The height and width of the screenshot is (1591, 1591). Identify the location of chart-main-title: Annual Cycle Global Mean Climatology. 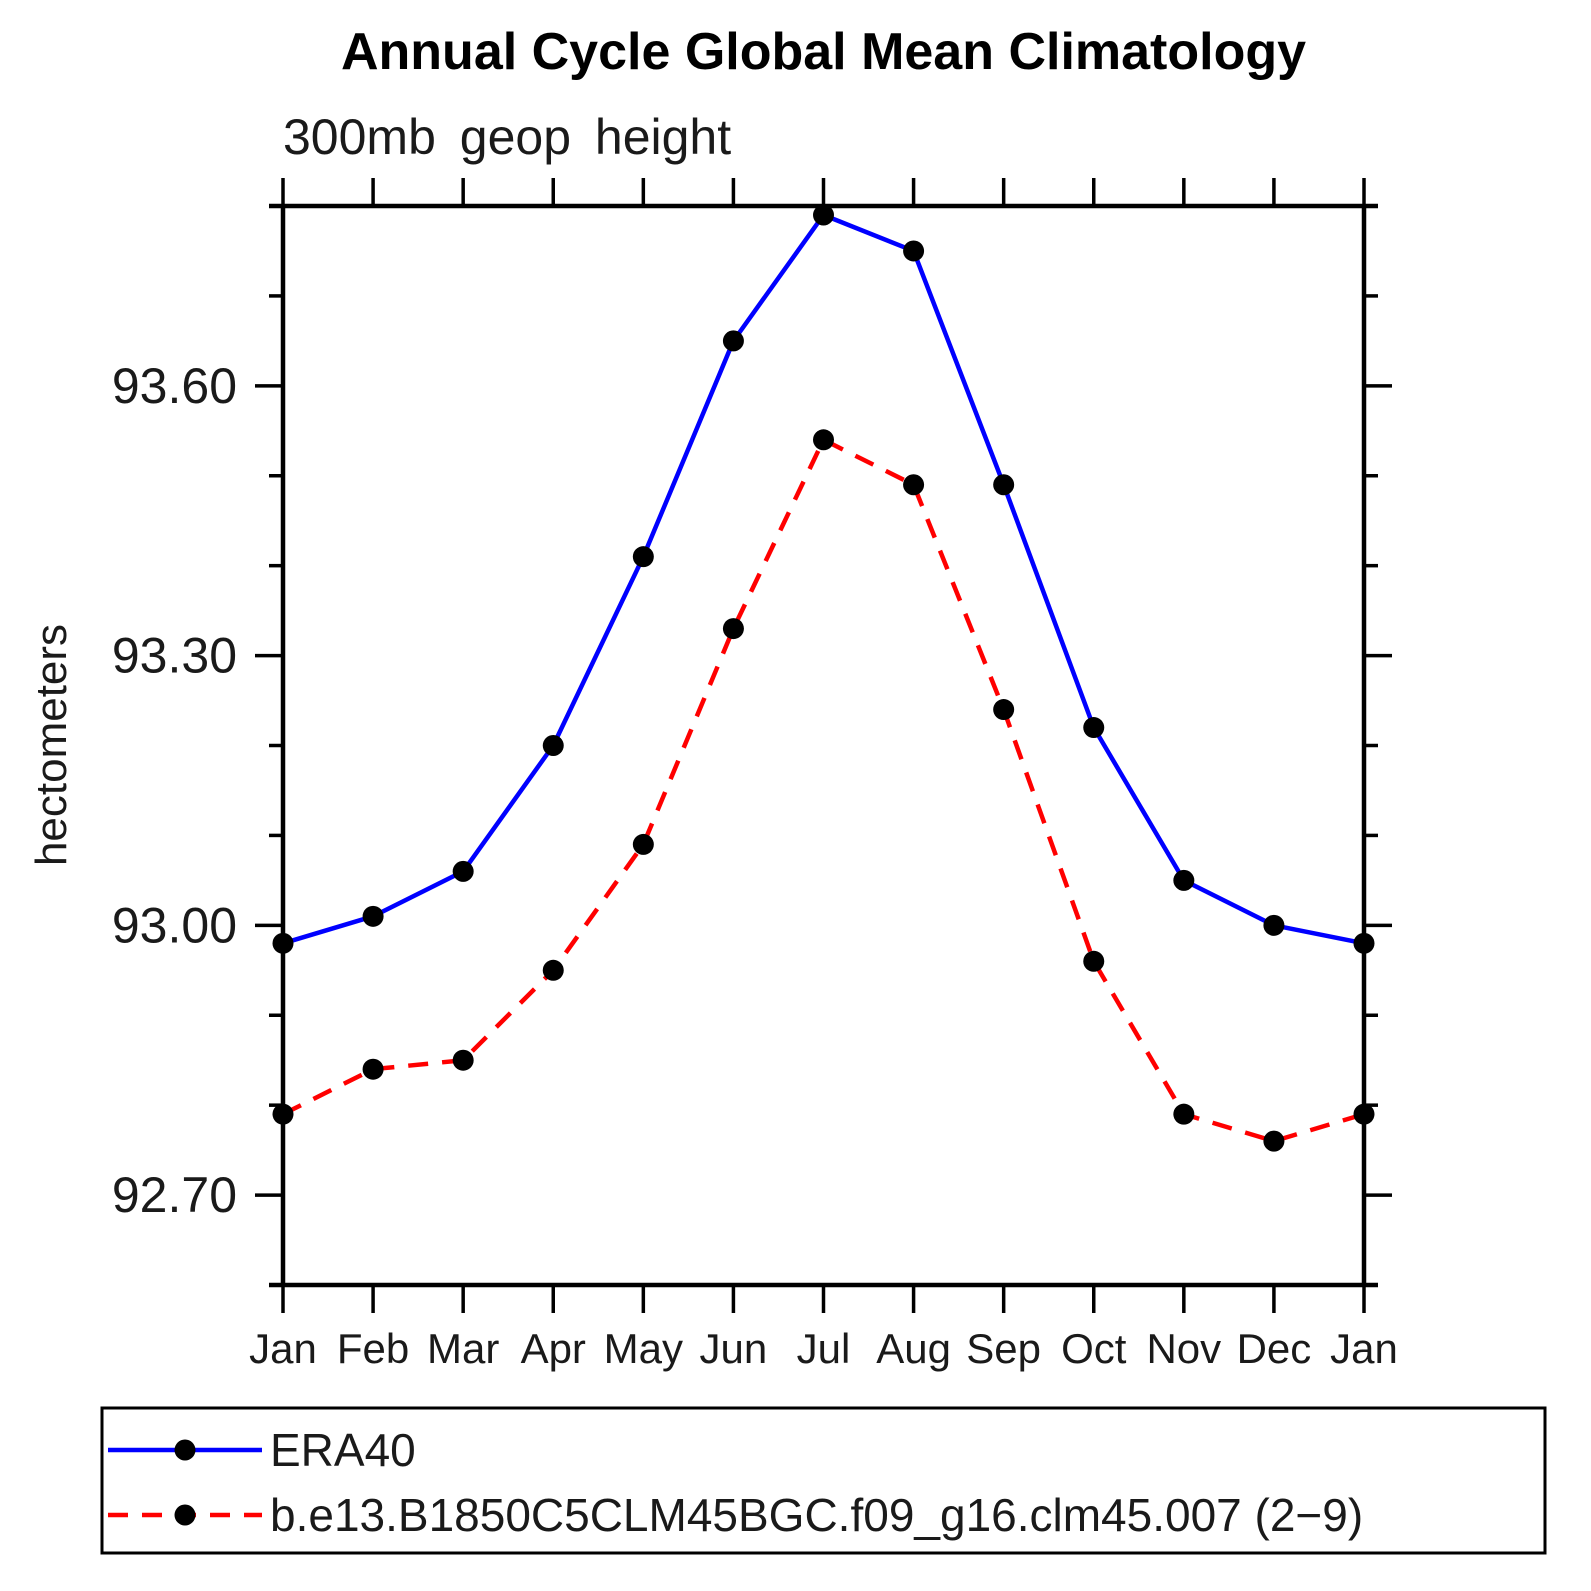
(823, 52).